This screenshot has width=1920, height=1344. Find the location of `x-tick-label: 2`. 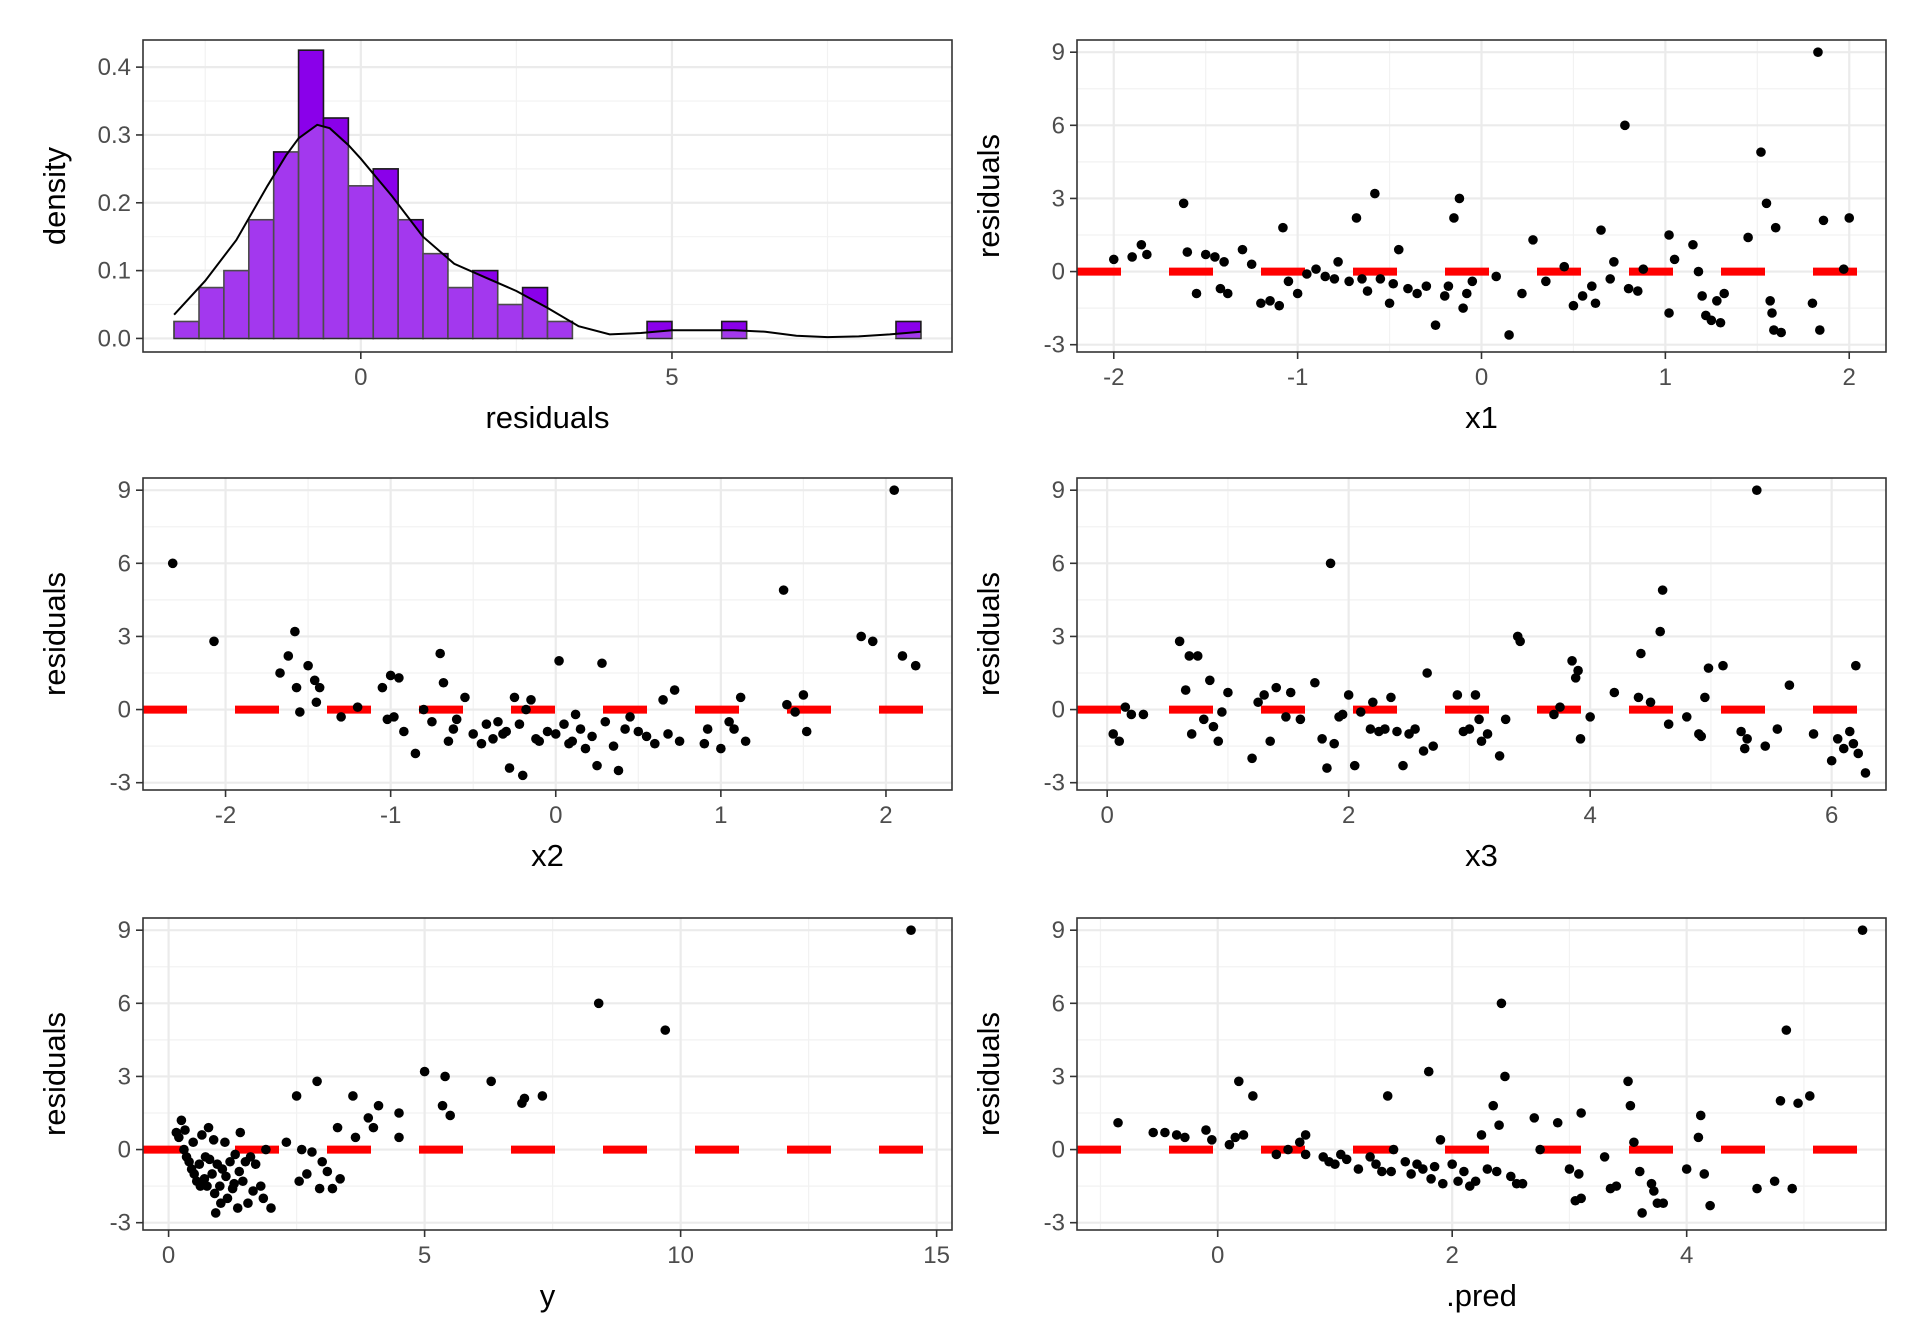

x-tick-label: 2 is located at coordinates (1452, 1255).